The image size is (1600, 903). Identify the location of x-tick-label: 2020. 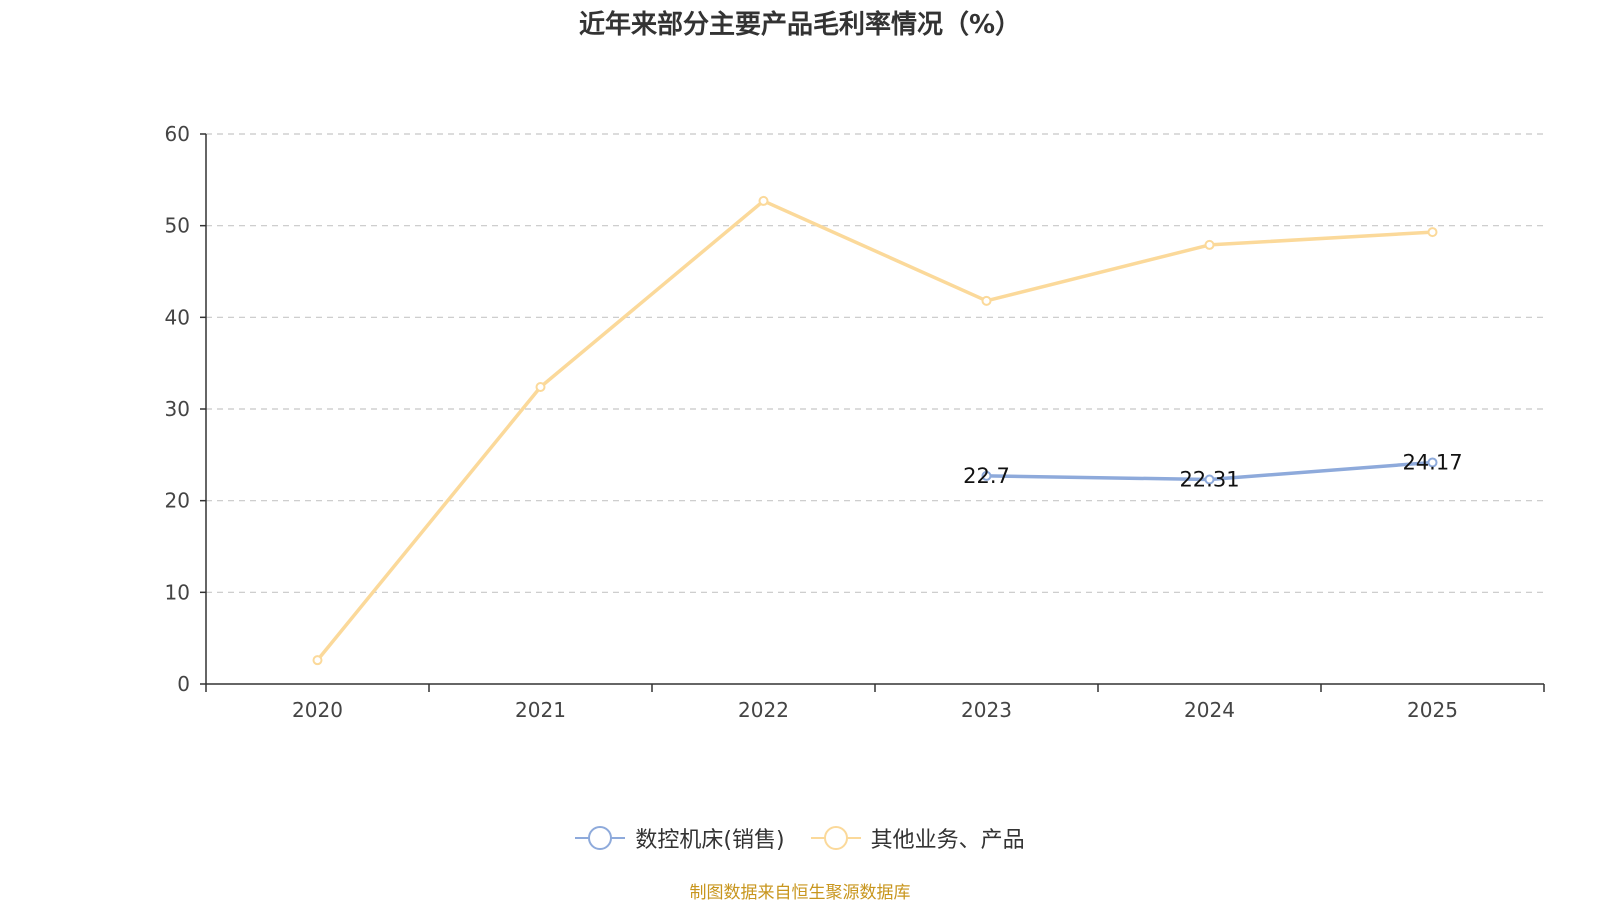
(317, 710).